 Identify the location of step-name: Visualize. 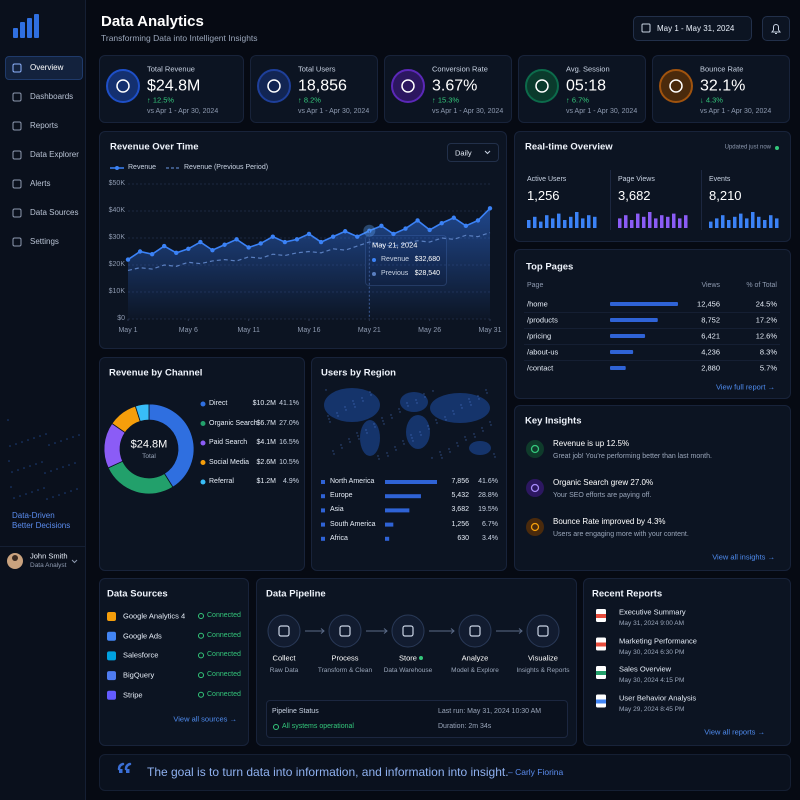
(543, 658).